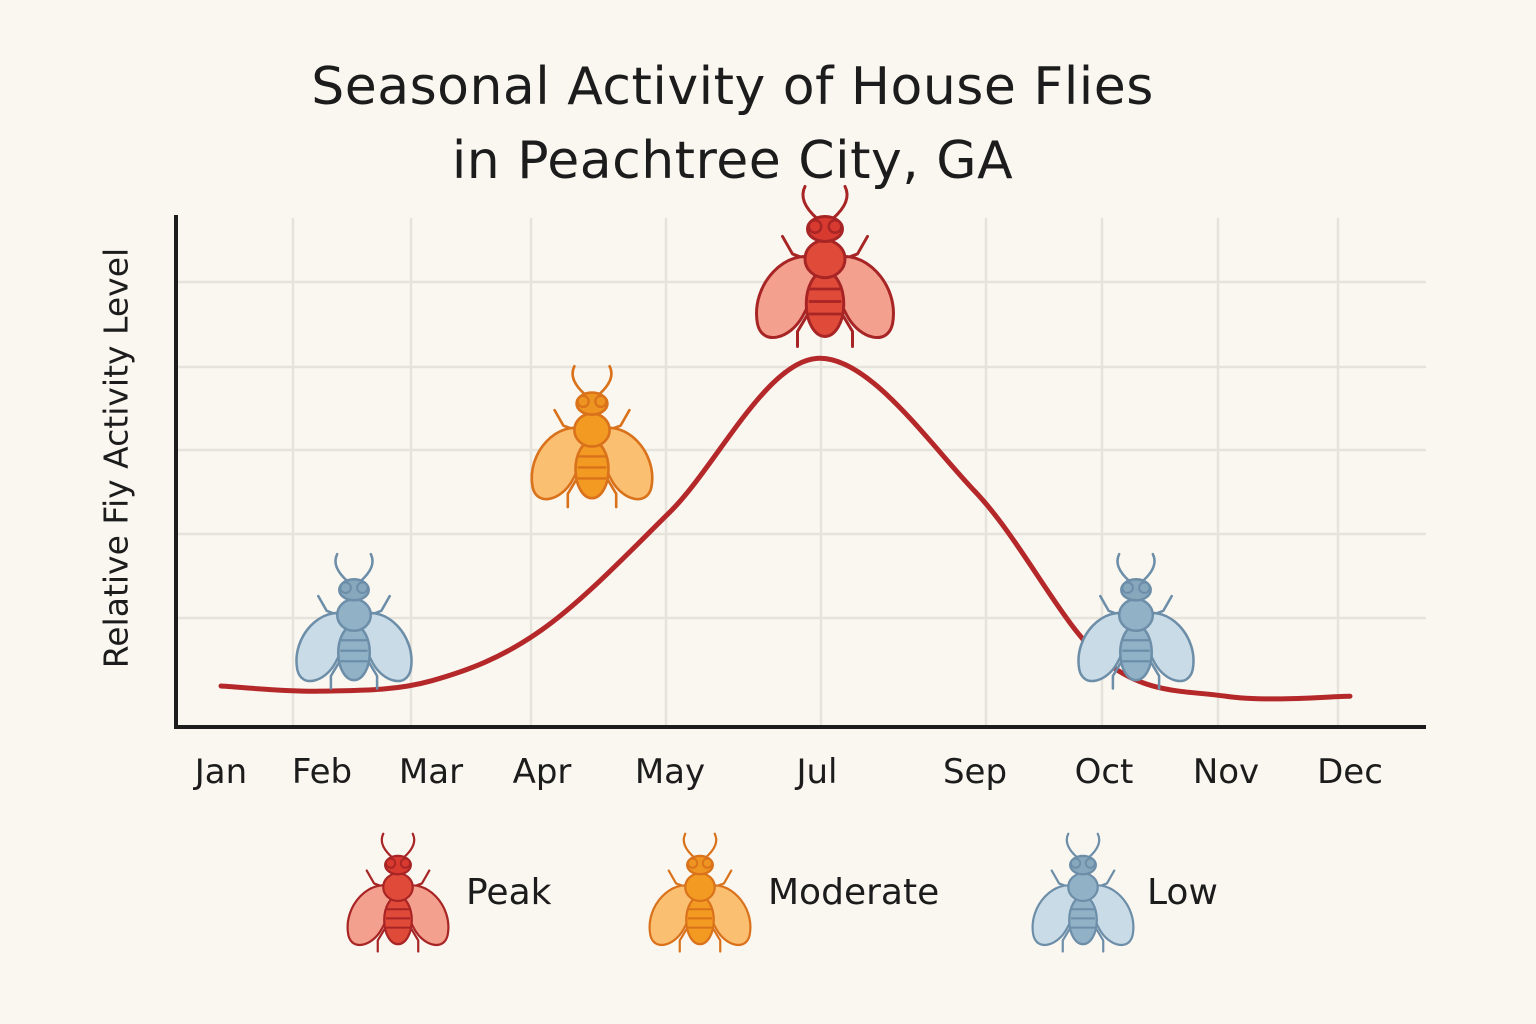 The height and width of the screenshot is (1024, 1536). I want to click on fly-marker-peak-icon, so click(825, 266).